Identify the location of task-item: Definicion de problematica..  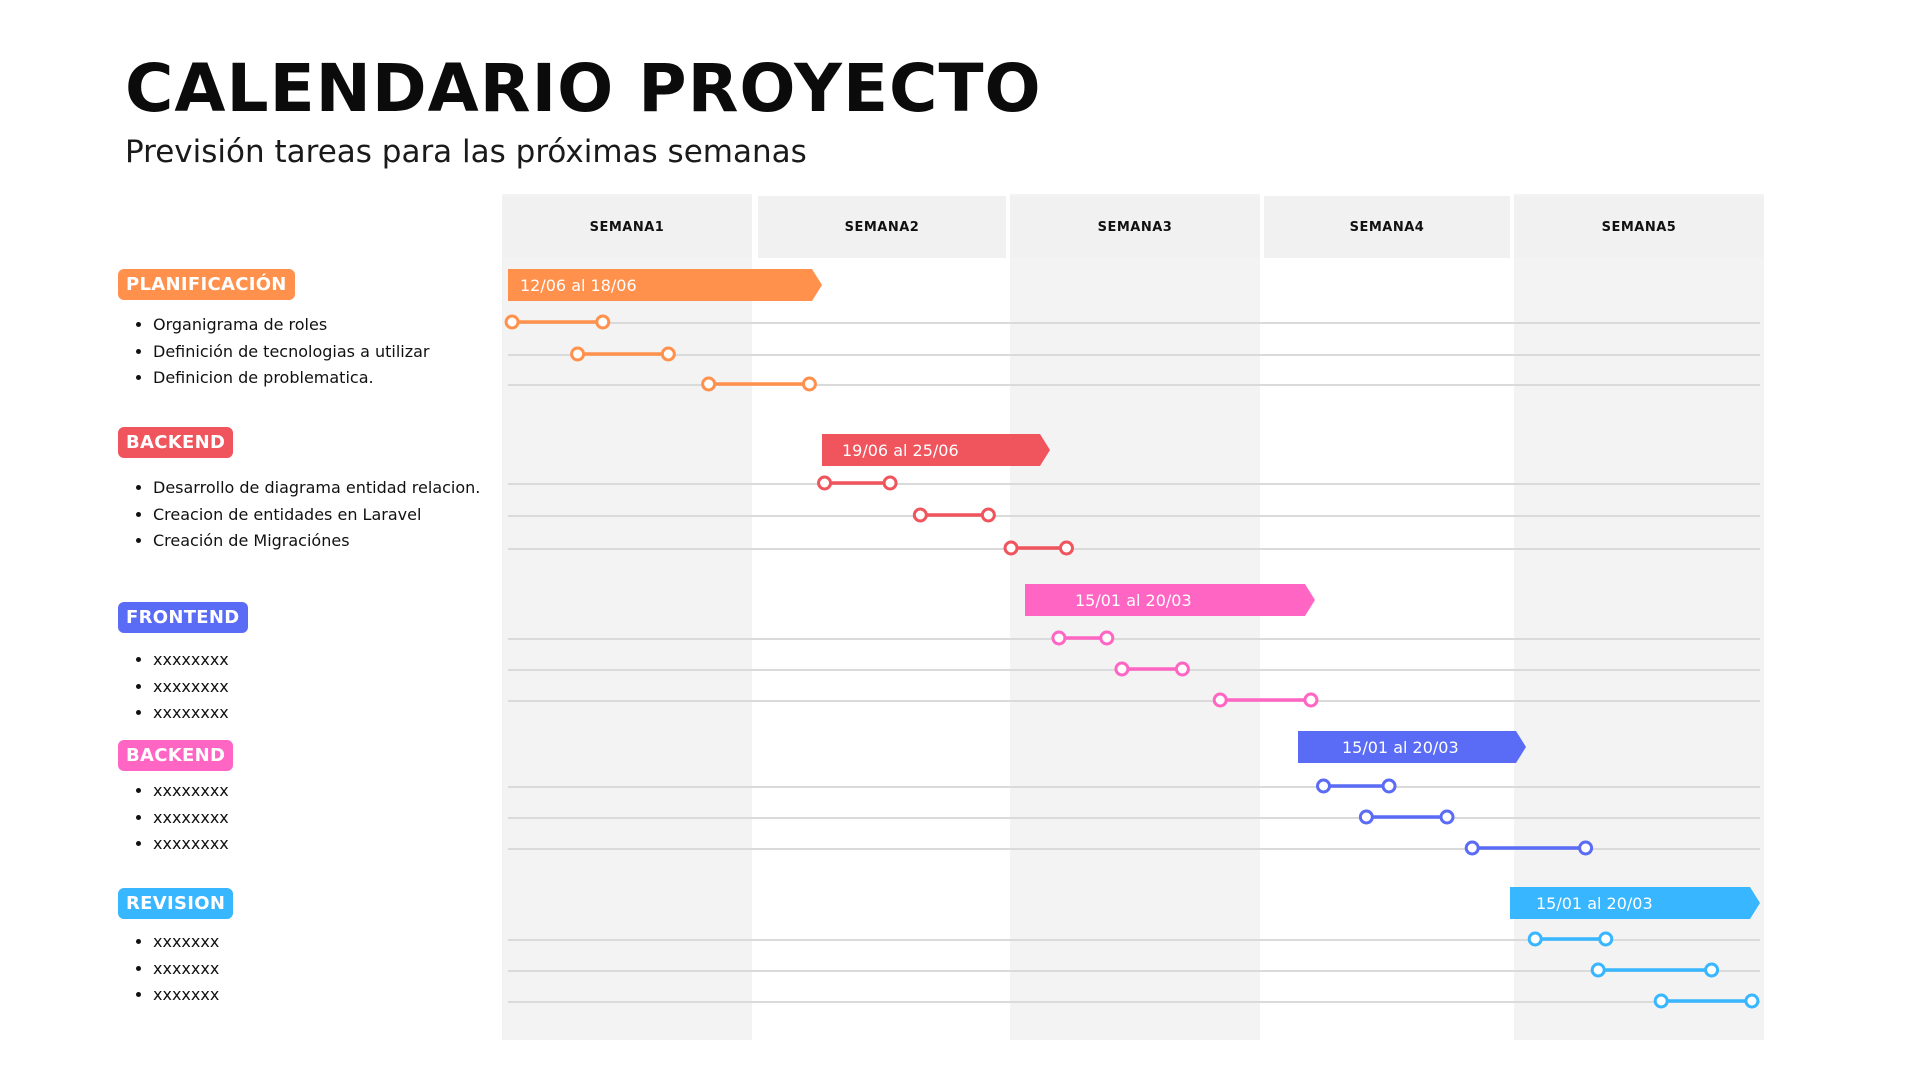
(291, 378).